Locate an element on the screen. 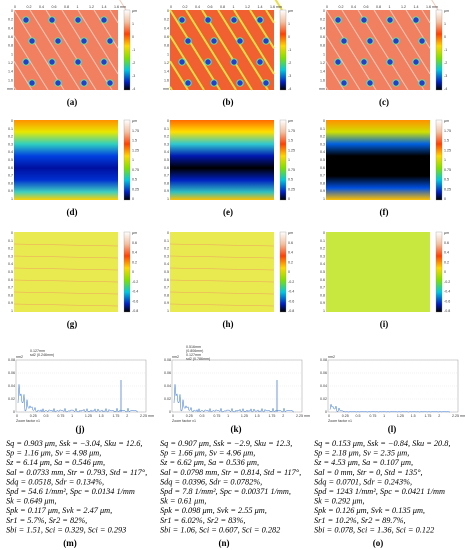 The height and width of the screenshot is (550, 465). annotation: 0.127mm is located at coordinates (37, 351).